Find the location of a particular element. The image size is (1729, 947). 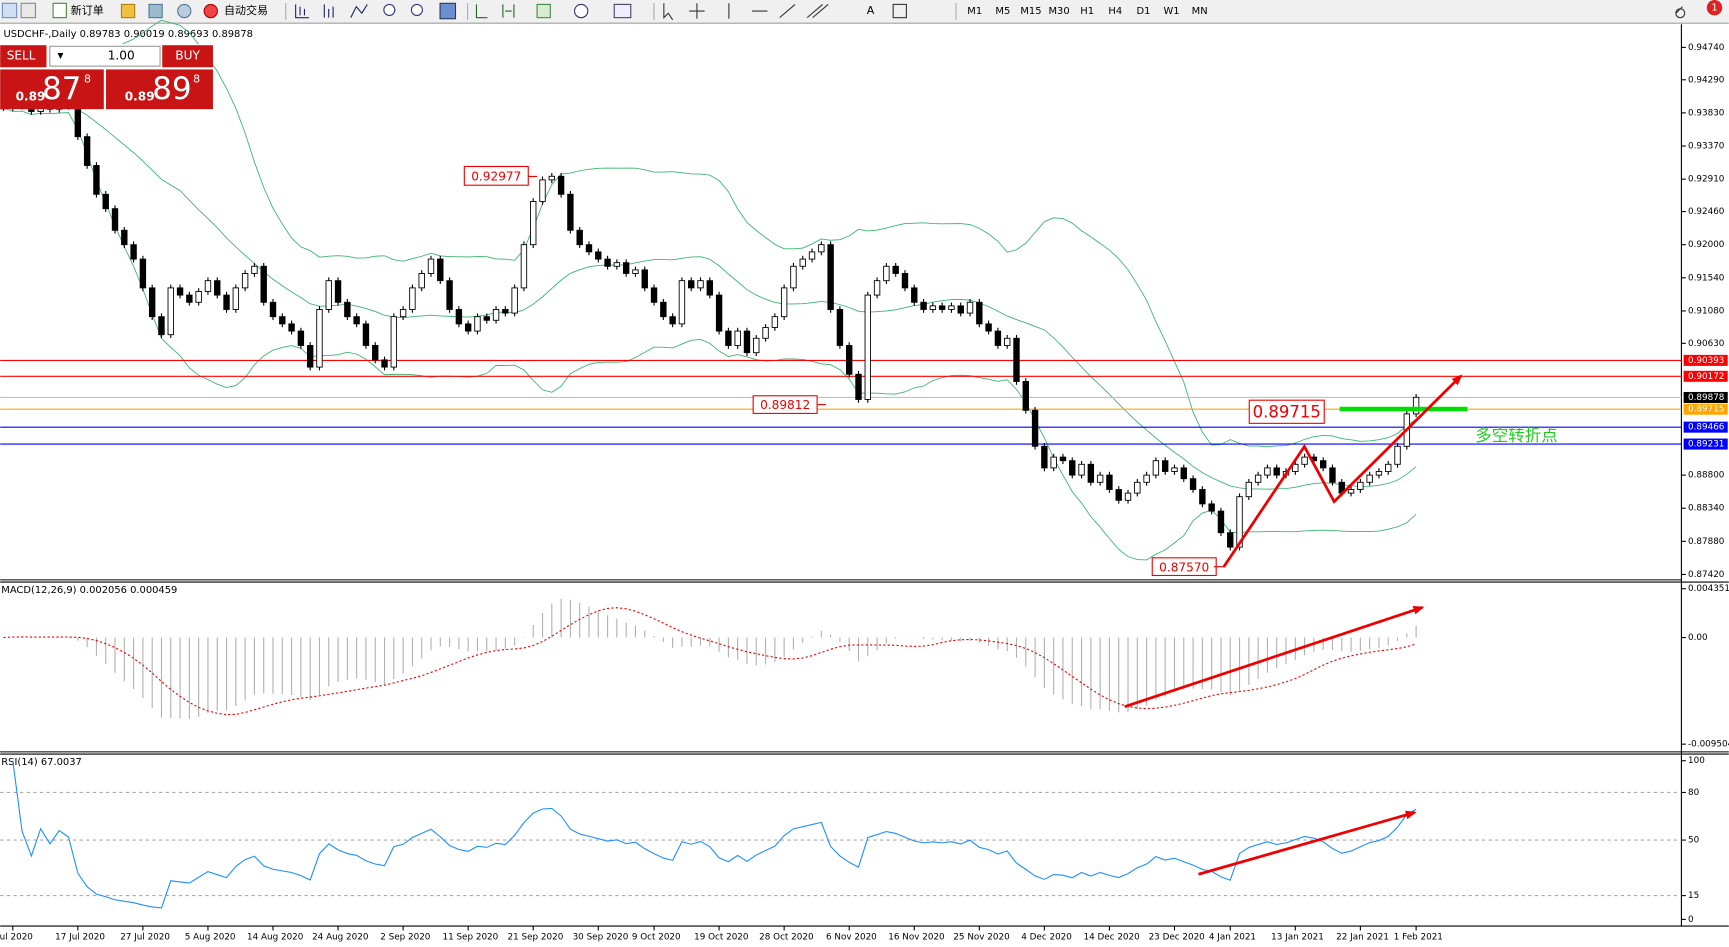

indicators is located at coordinates (543, 11).